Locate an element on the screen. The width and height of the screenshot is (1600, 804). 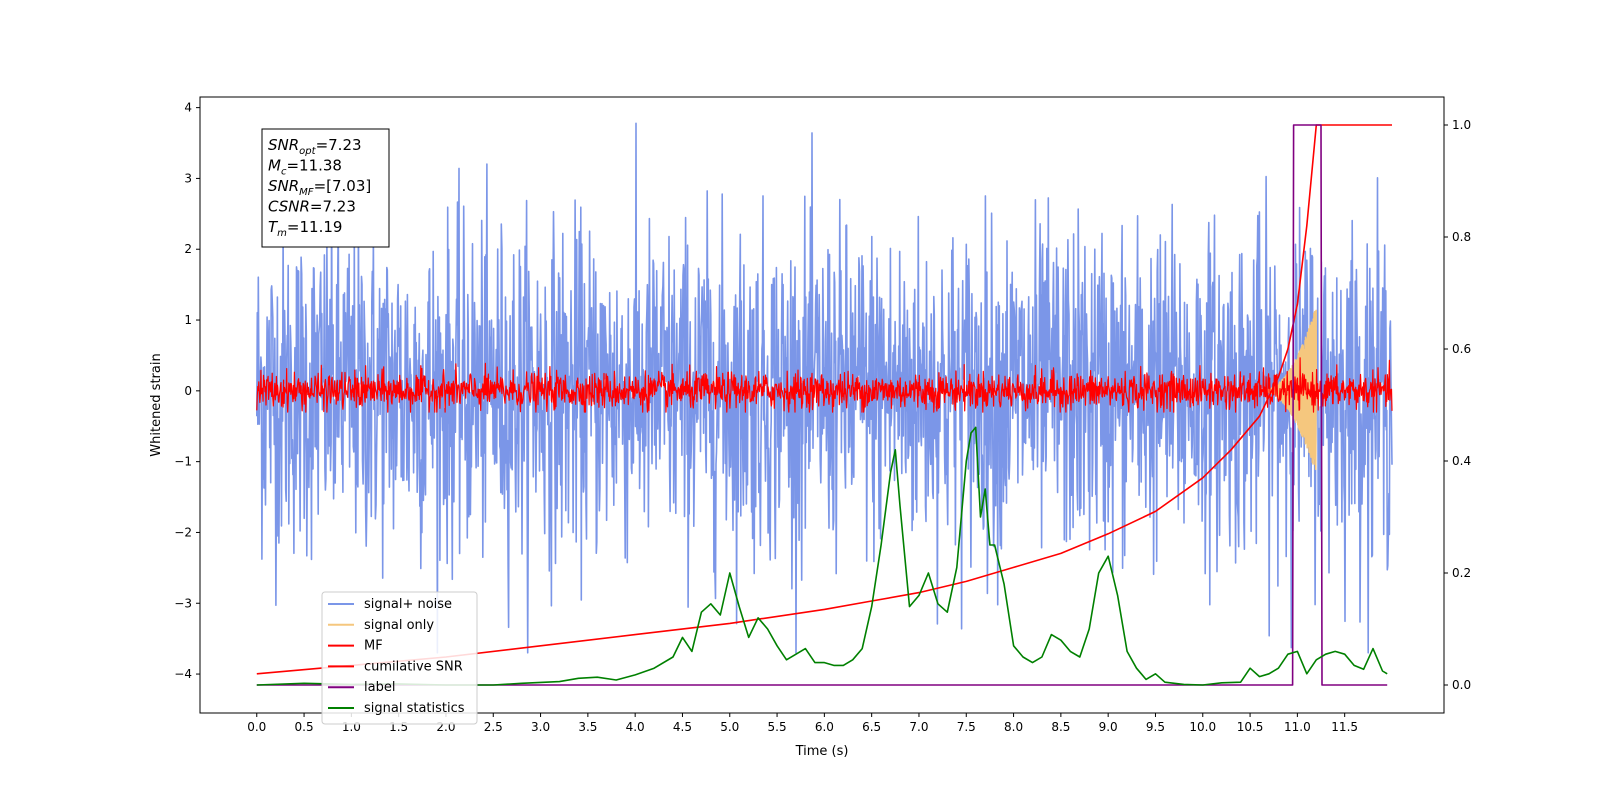
x-tick-label: 6.0 is located at coordinates (824, 727).